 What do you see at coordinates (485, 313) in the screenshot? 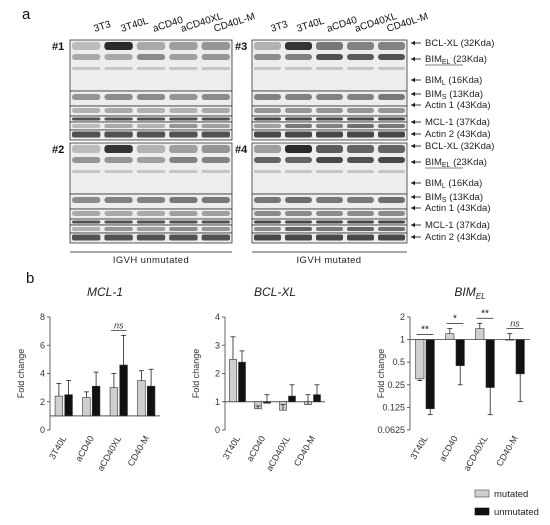
I see `significance-label: **` at bounding box center [485, 313].